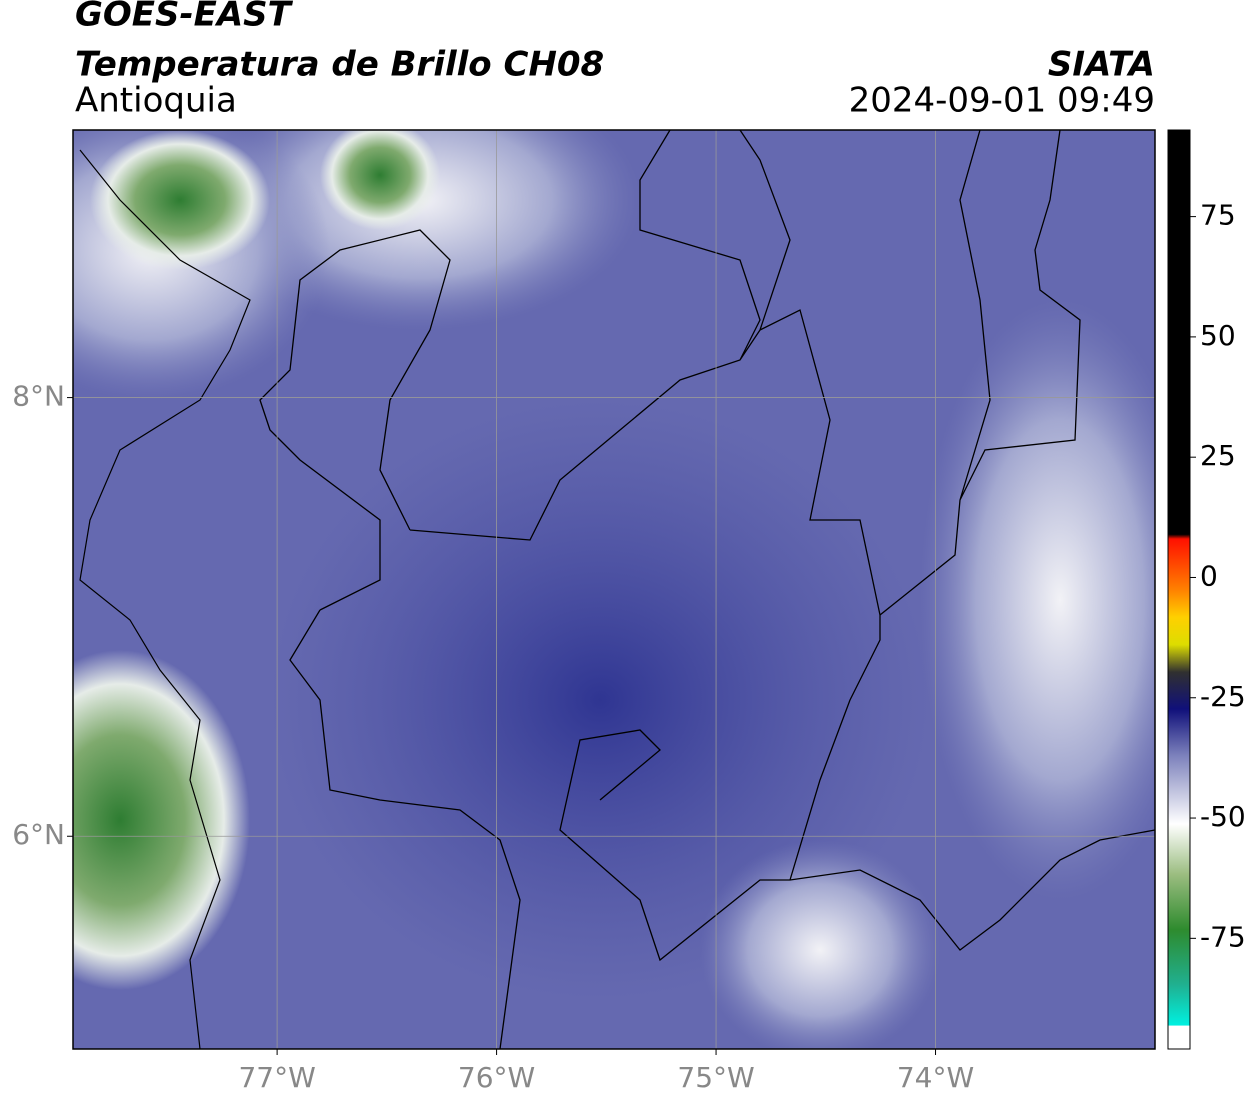  I want to click on region: Antioquia, so click(156, 101).